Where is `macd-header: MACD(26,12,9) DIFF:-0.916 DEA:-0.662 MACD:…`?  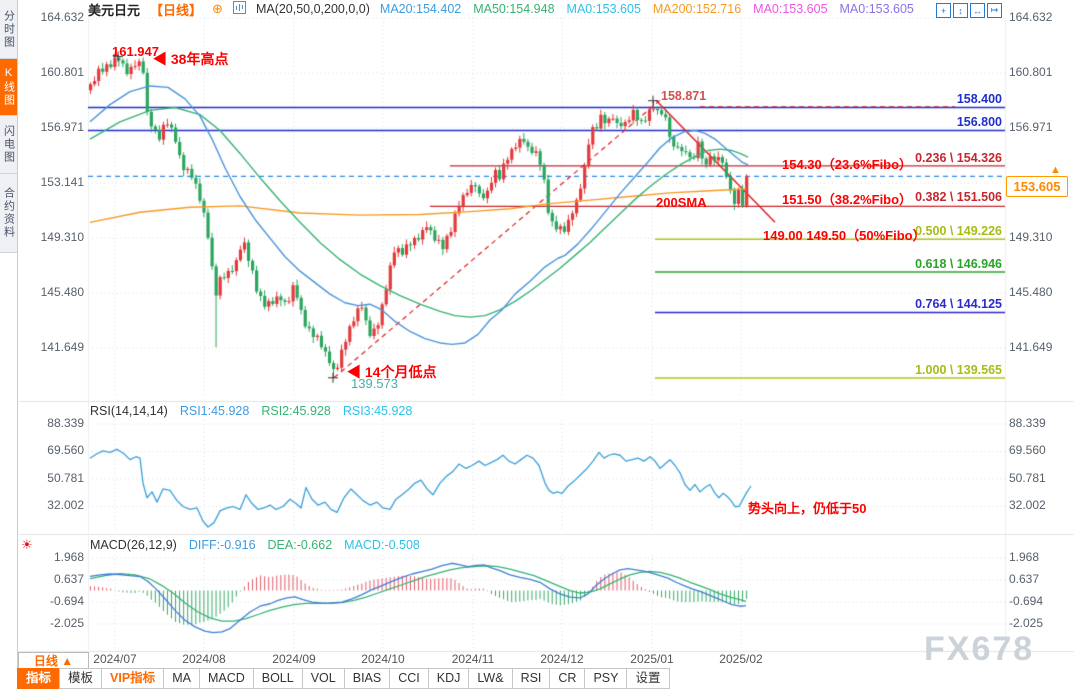
macd-header: MACD(26,12,9) DIFF:-0.916 DEA:-0.662 MACD:… is located at coordinates (255, 545).